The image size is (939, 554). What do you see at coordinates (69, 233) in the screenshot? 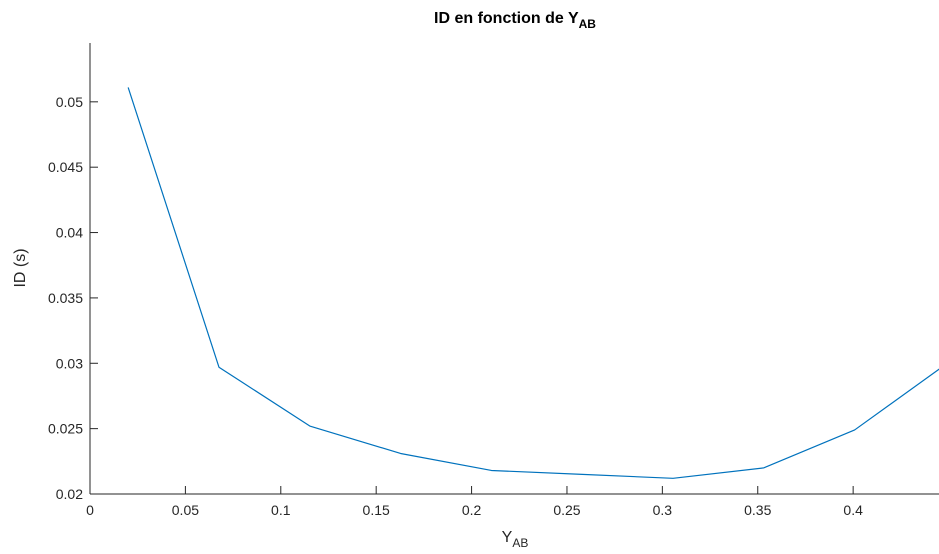
I see `y-tick-label: 0.04` at bounding box center [69, 233].